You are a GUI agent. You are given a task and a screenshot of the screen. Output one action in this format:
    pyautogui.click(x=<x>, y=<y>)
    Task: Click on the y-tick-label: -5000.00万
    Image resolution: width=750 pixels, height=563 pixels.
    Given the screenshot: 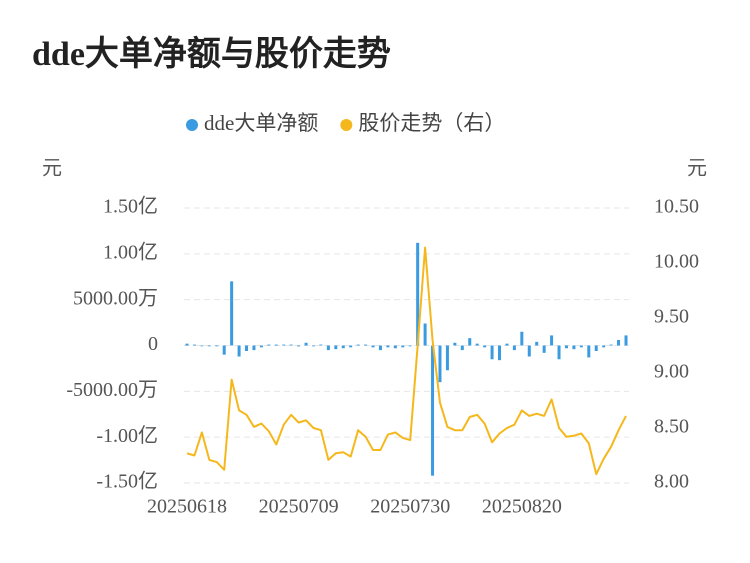 What is the action you would take?
    pyautogui.click(x=112, y=390)
    